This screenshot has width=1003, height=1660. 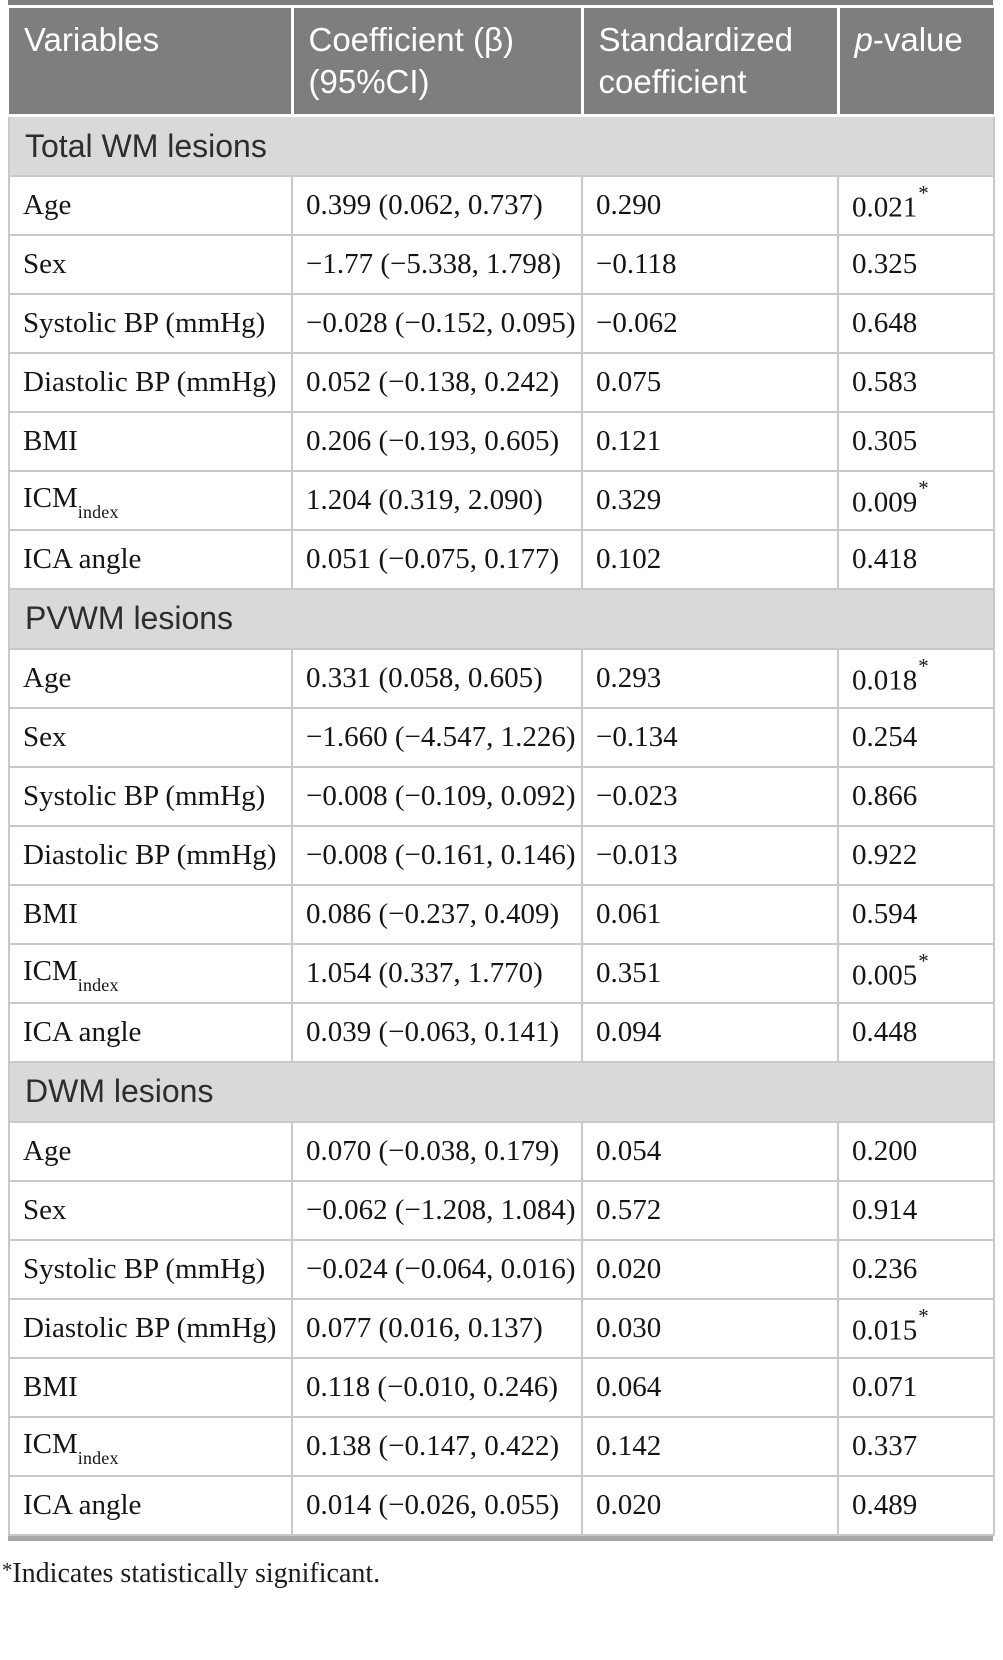 I want to click on section-header-row: DWM lesions, so click(x=501, y=1091).